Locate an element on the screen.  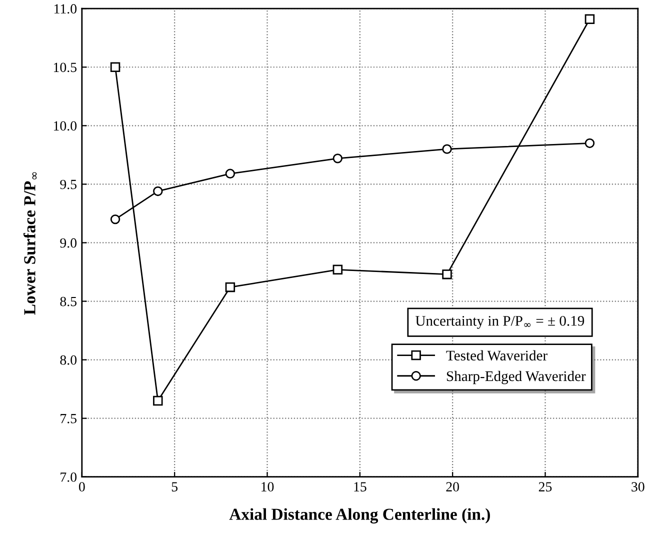
y-tick-label: 9.0 is located at coordinates (68, 243).